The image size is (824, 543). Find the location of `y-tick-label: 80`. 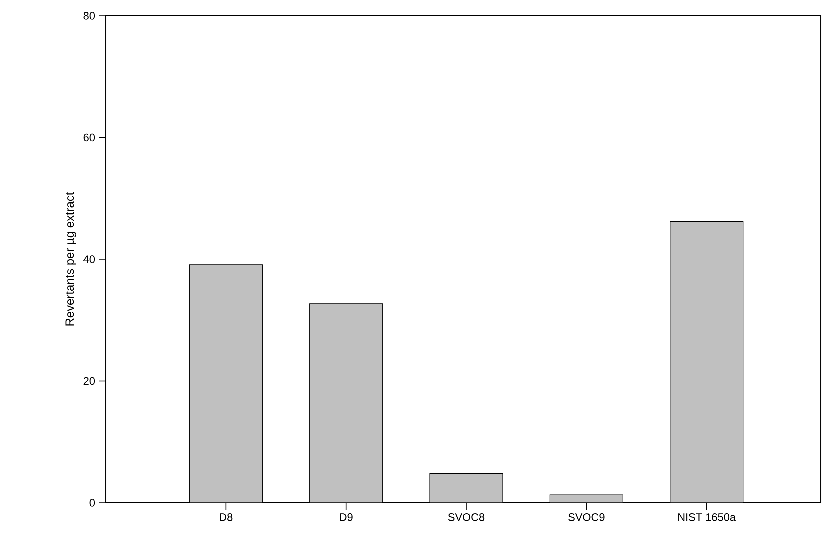

y-tick-label: 80 is located at coordinates (90, 16).